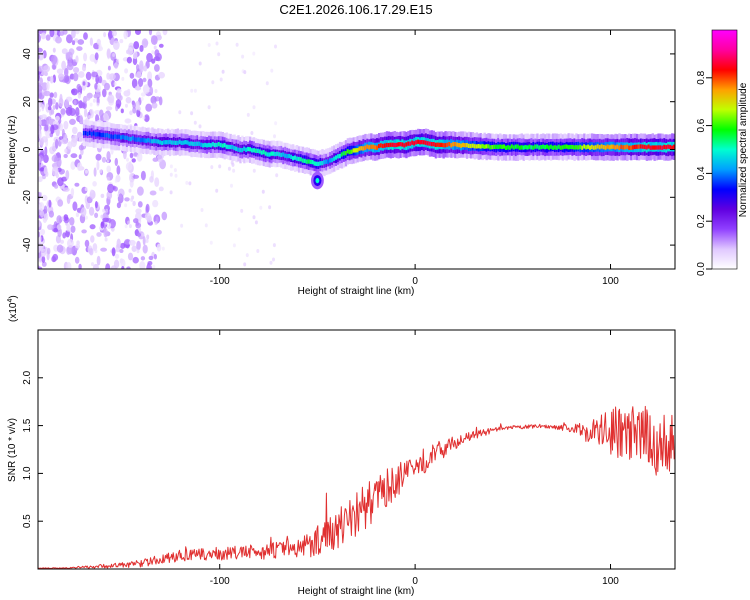 This screenshot has width=750, height=600. I want to click on snr-y-tick-label: 1.5, so click(27, 425).